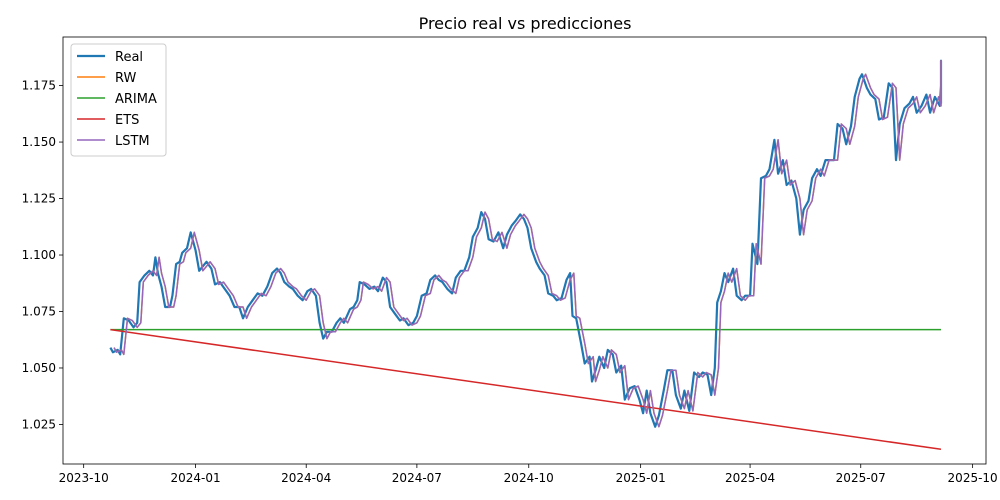 This screenshot has width=1000, height=500. Describe the element at coordinates (39, 142) in the screenshot. I see `y-tick-label: 1.150` at that location.